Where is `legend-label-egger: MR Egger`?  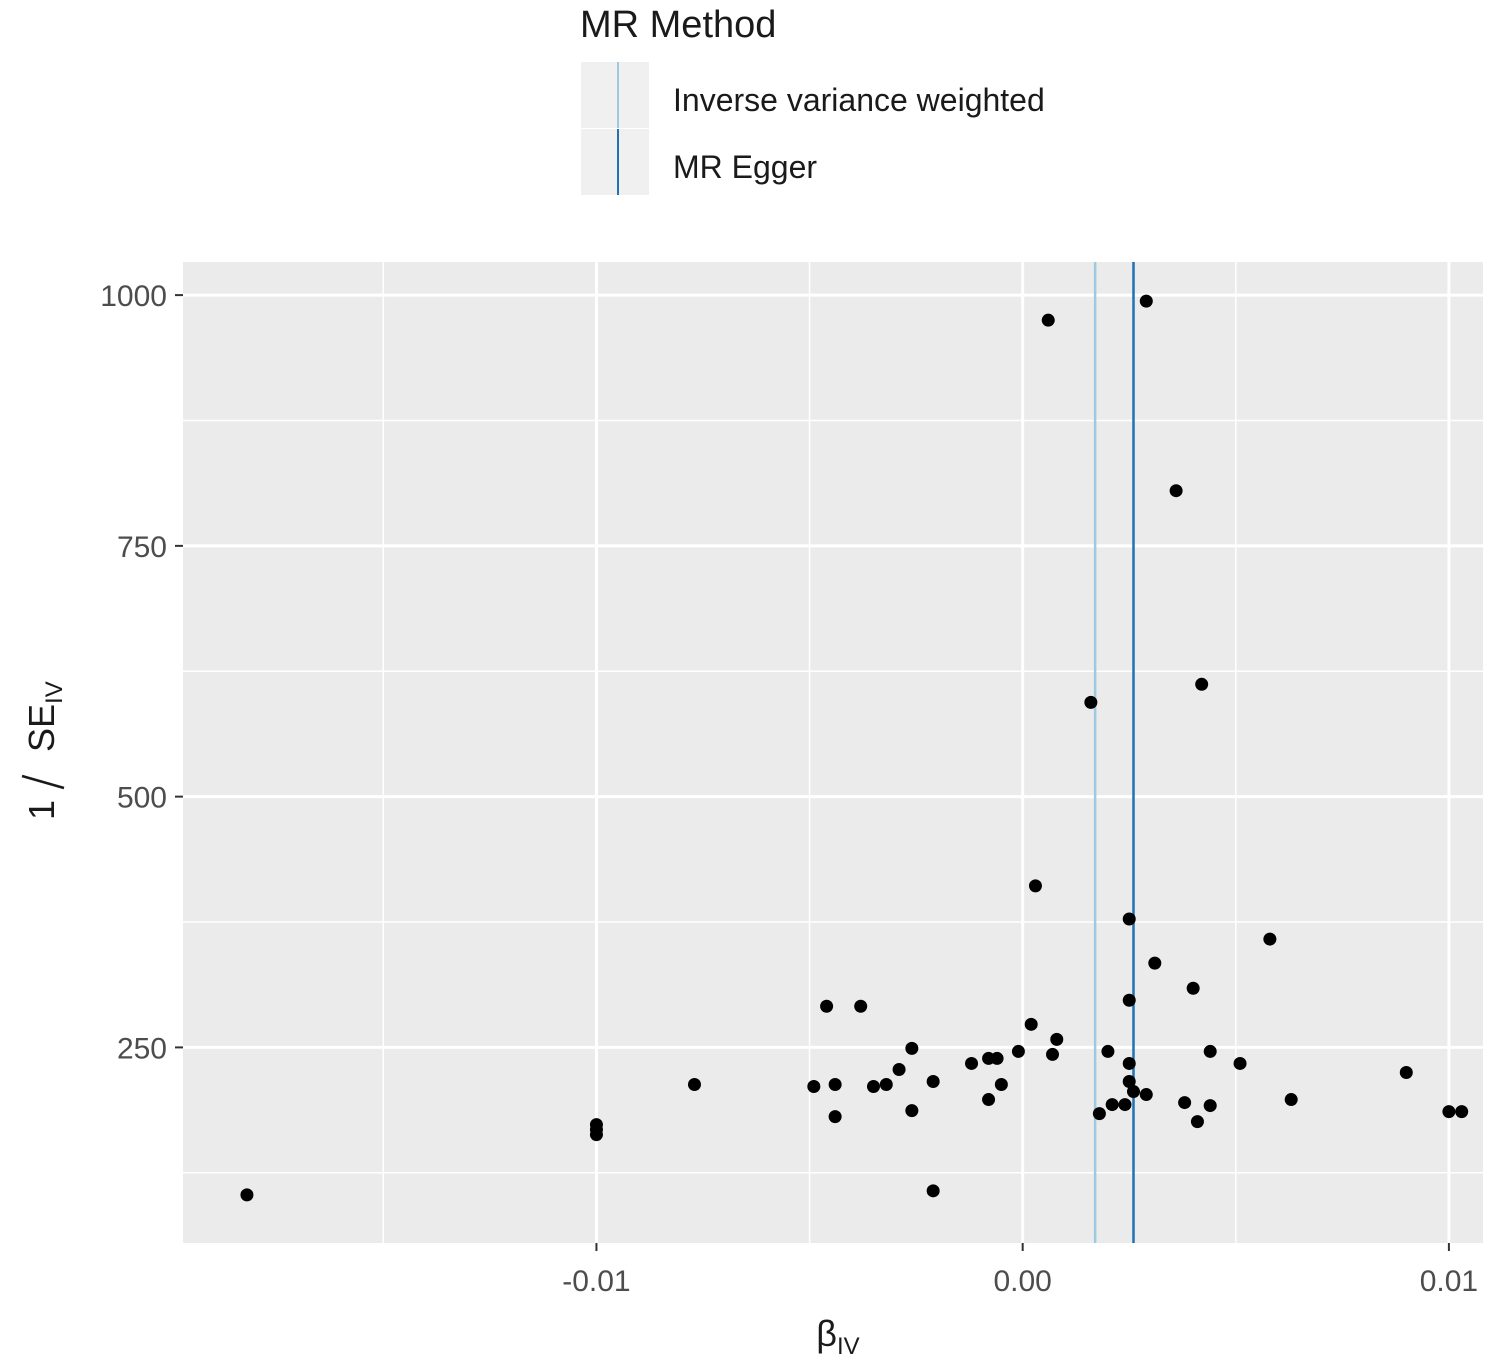
legend-label-egger: MR Egger is located at coordinates (745, 167).